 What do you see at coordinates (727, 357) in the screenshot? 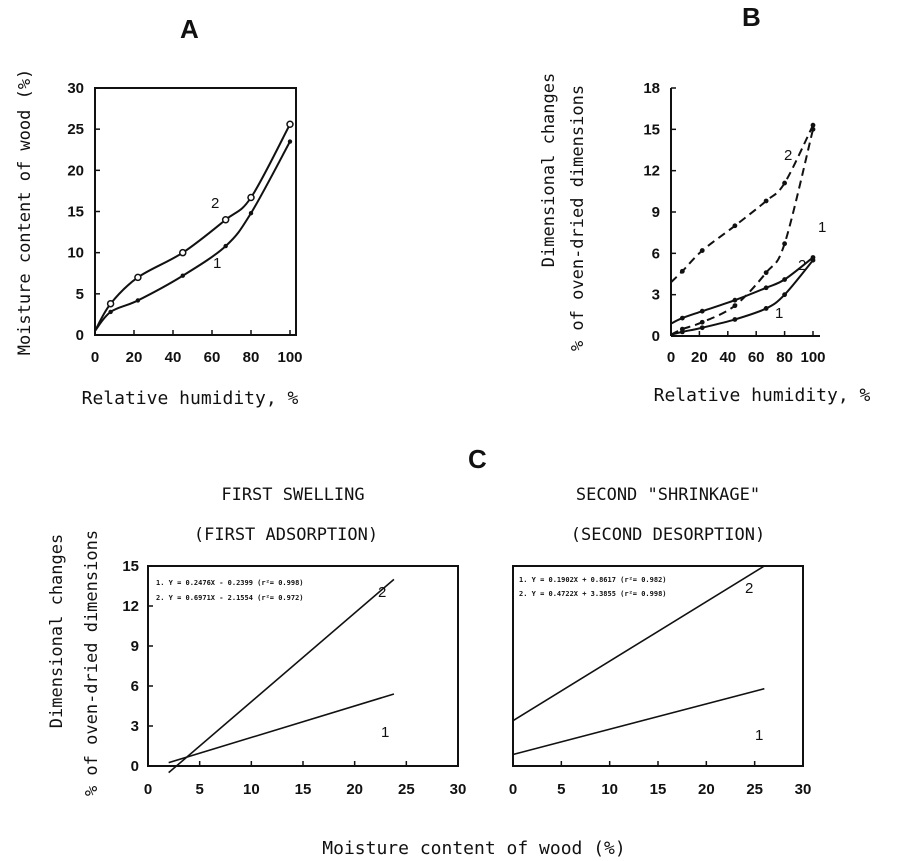
I see `chart-b-xtick-label: 40` at bounding box center [727, 357].